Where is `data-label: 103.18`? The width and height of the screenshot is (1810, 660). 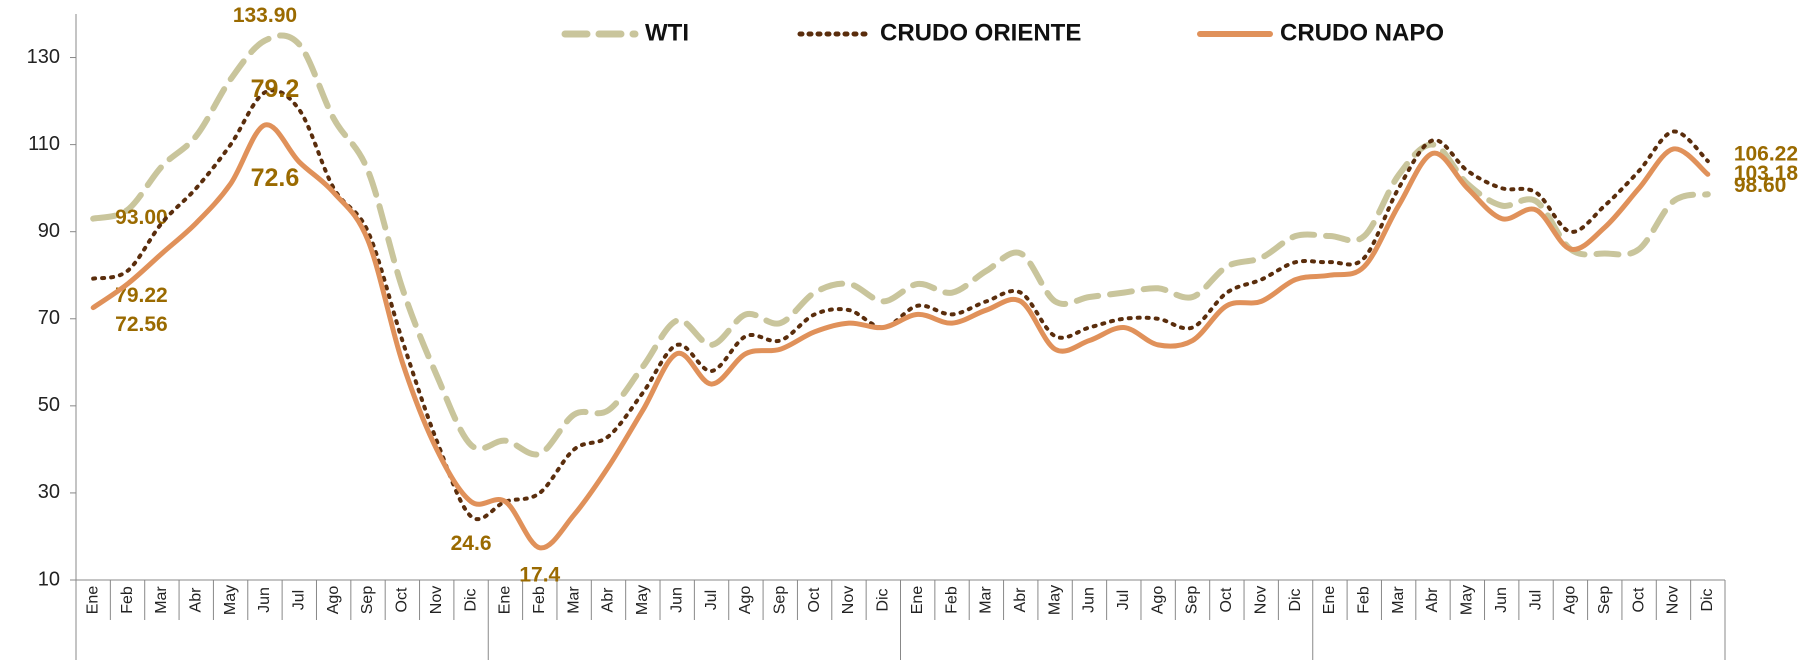 data-label: 103.18 is located at coordinates (1766, 173).